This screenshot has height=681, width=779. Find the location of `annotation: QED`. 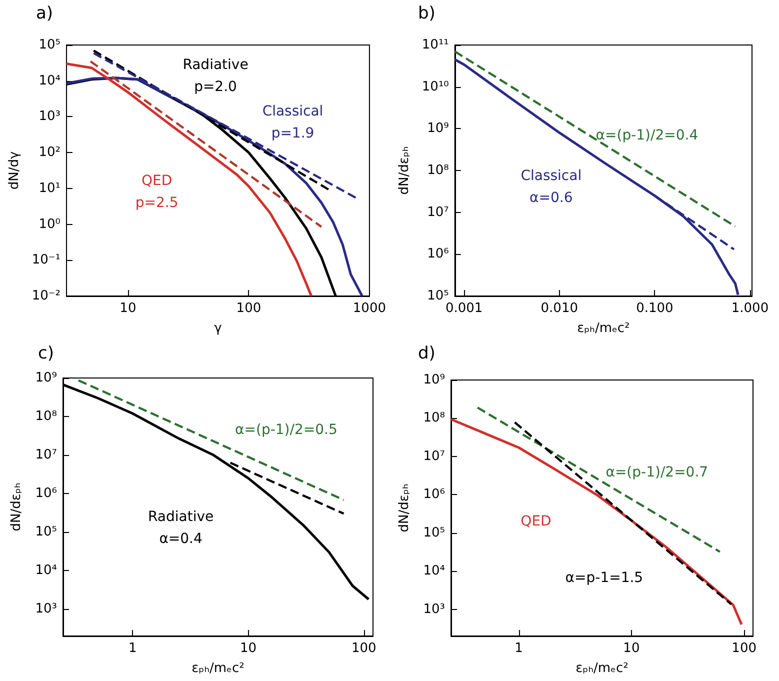

annotation: QED is located at coordinates (536, 521).